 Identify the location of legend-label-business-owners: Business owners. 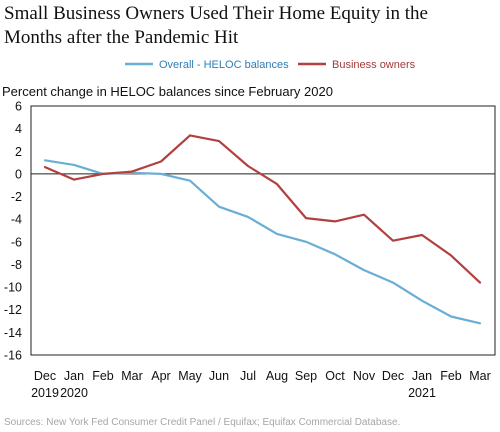
(374, 65).